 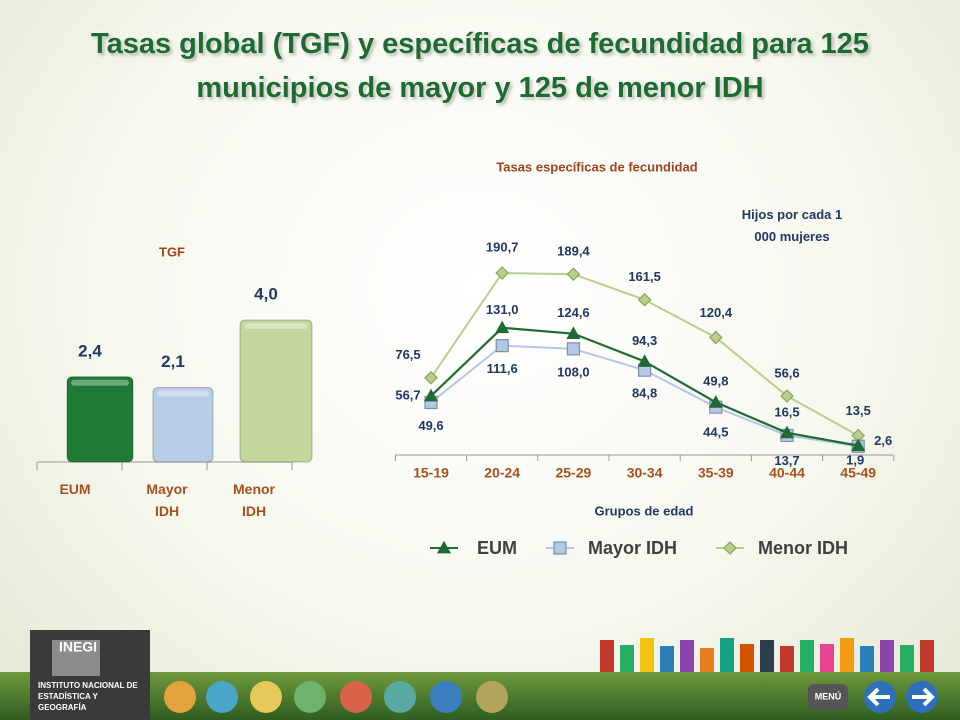 What do you see at coordinates (878, 697) in the screenshot?
I see `arrow-left` at bounding box center [878, 697].